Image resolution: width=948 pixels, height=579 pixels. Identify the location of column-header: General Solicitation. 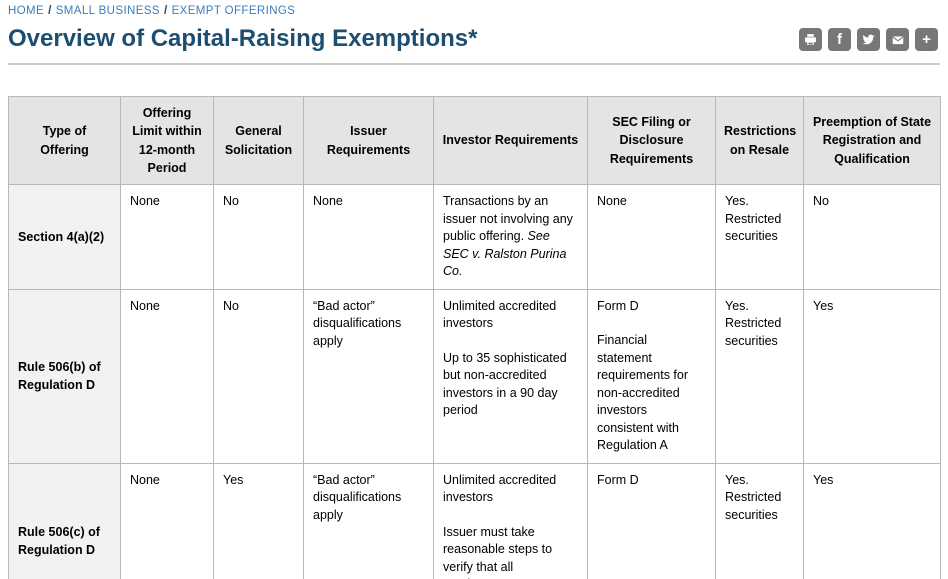
(258, 140).